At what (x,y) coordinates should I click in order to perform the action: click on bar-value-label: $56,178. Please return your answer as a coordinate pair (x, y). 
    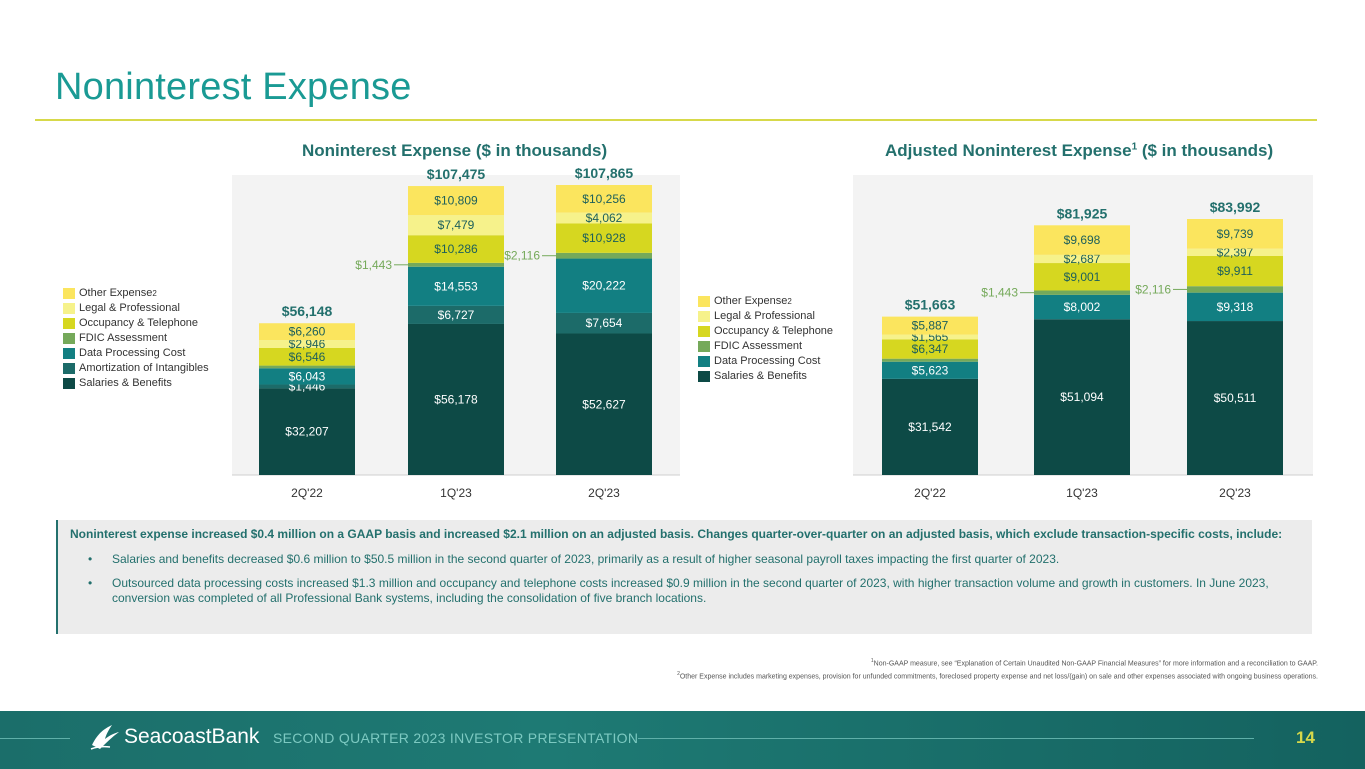
    Looking at the image, I should click on (456, 399).